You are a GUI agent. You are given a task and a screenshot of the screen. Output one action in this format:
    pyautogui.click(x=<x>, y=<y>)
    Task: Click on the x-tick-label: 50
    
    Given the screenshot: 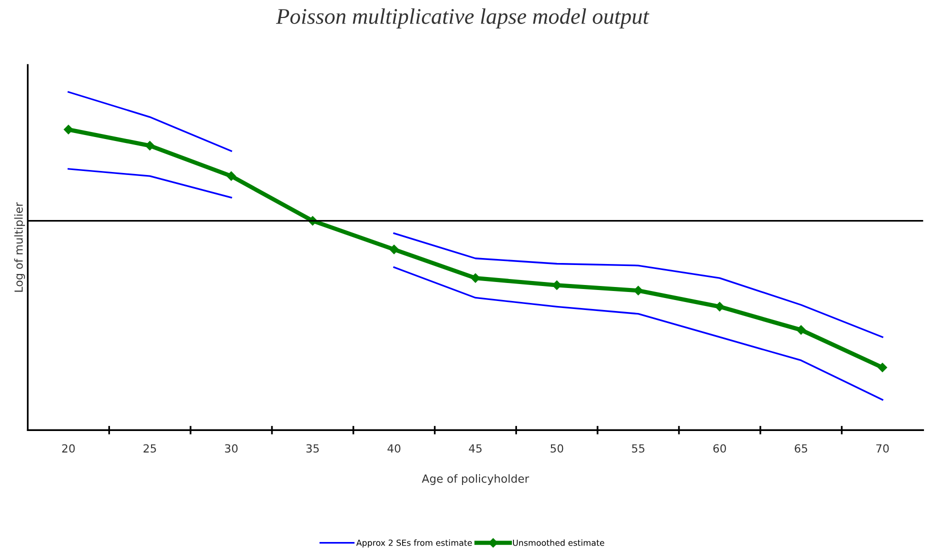 What is the action you would take?
    pyautogui.click(x=557, y=448)
    